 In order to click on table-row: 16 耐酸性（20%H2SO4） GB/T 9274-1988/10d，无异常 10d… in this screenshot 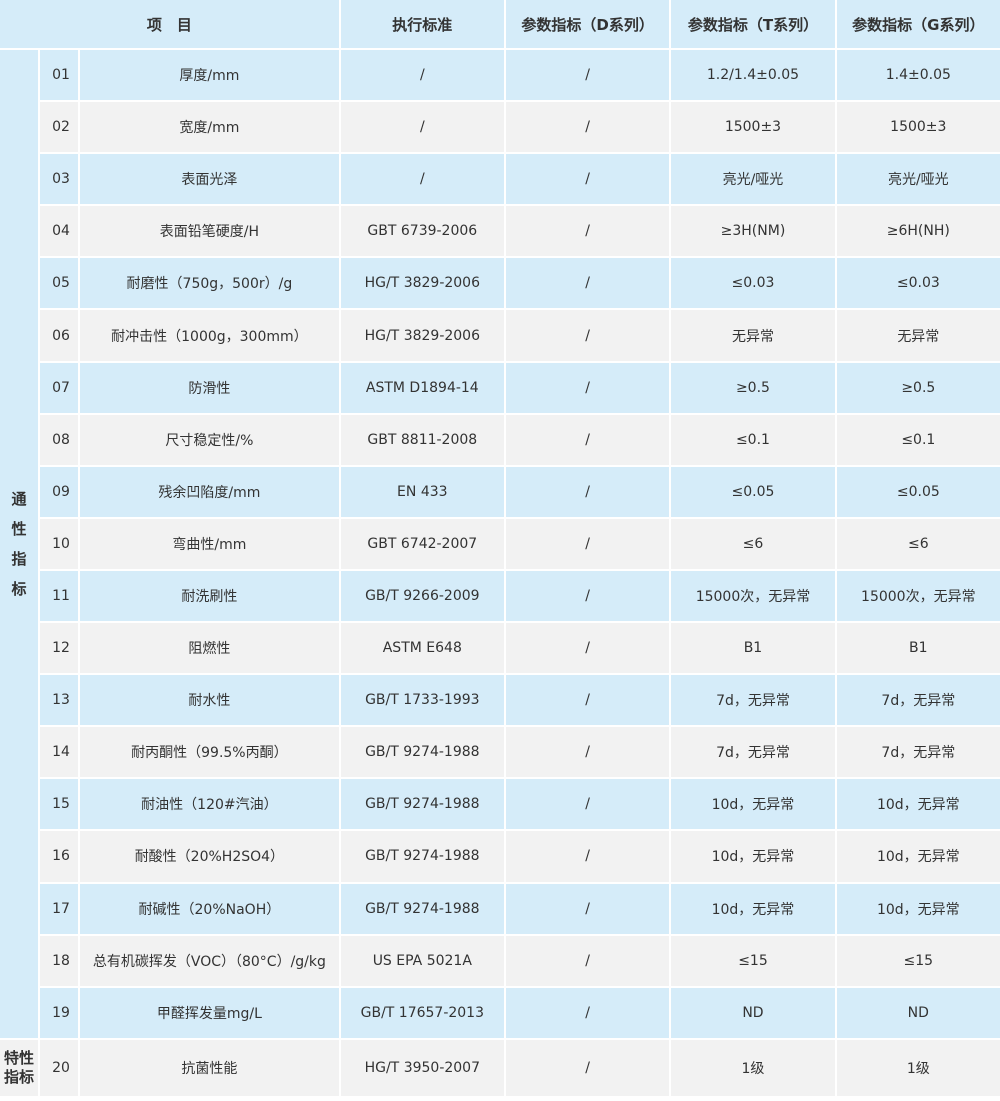, I will do `click(500, 856)`.